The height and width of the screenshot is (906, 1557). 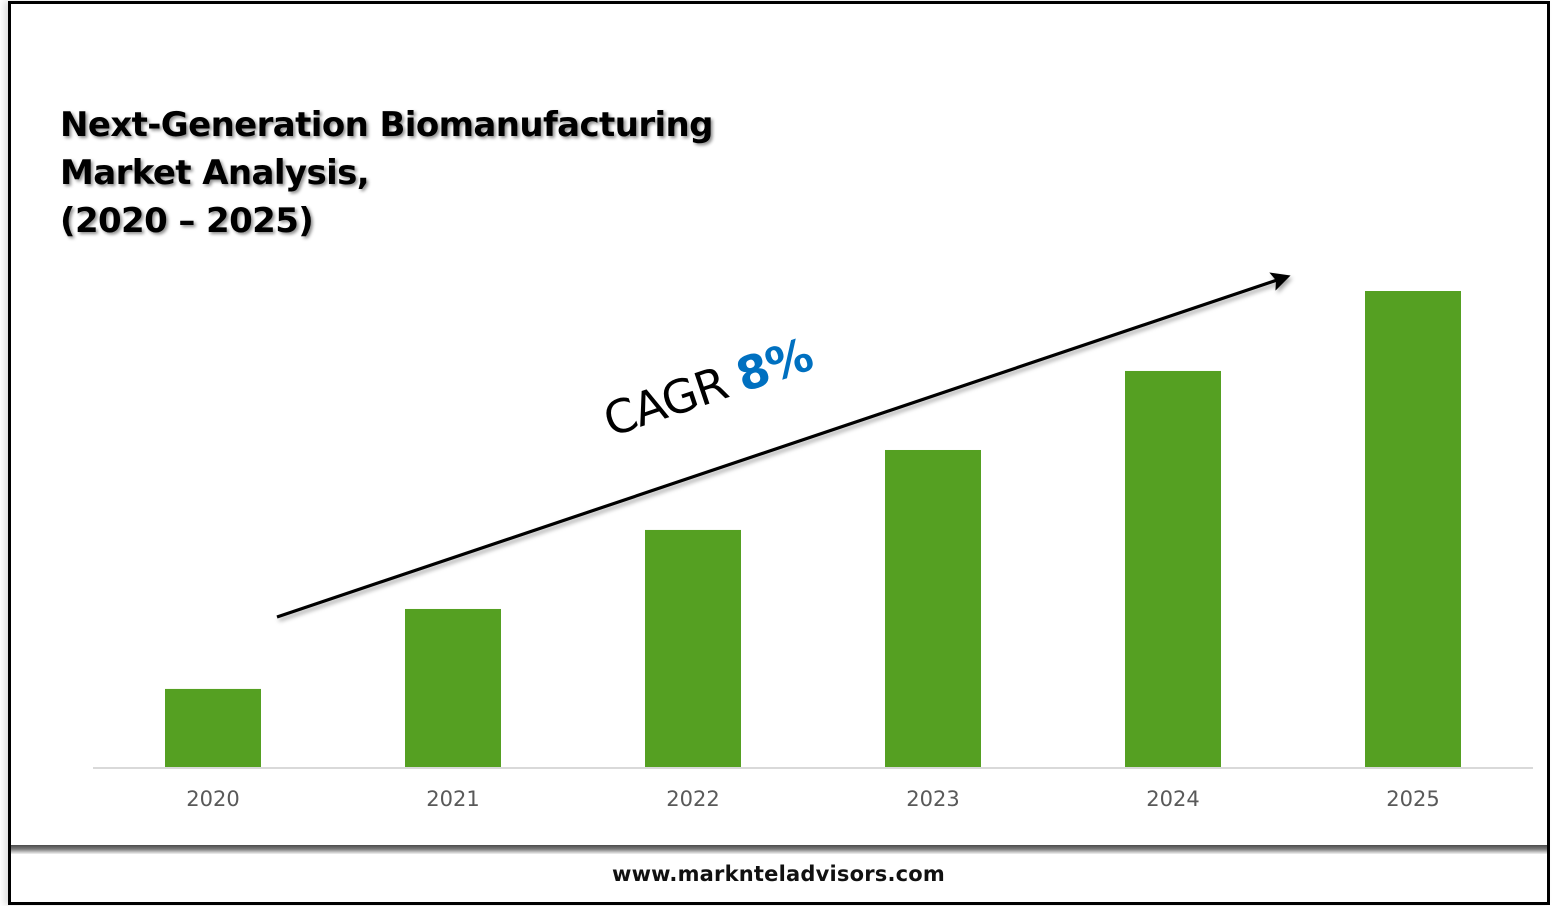 What do you see at coordinates (1173, 568) in the screenshot?
I see `bar-2024` at bounding box center [1173, 568].